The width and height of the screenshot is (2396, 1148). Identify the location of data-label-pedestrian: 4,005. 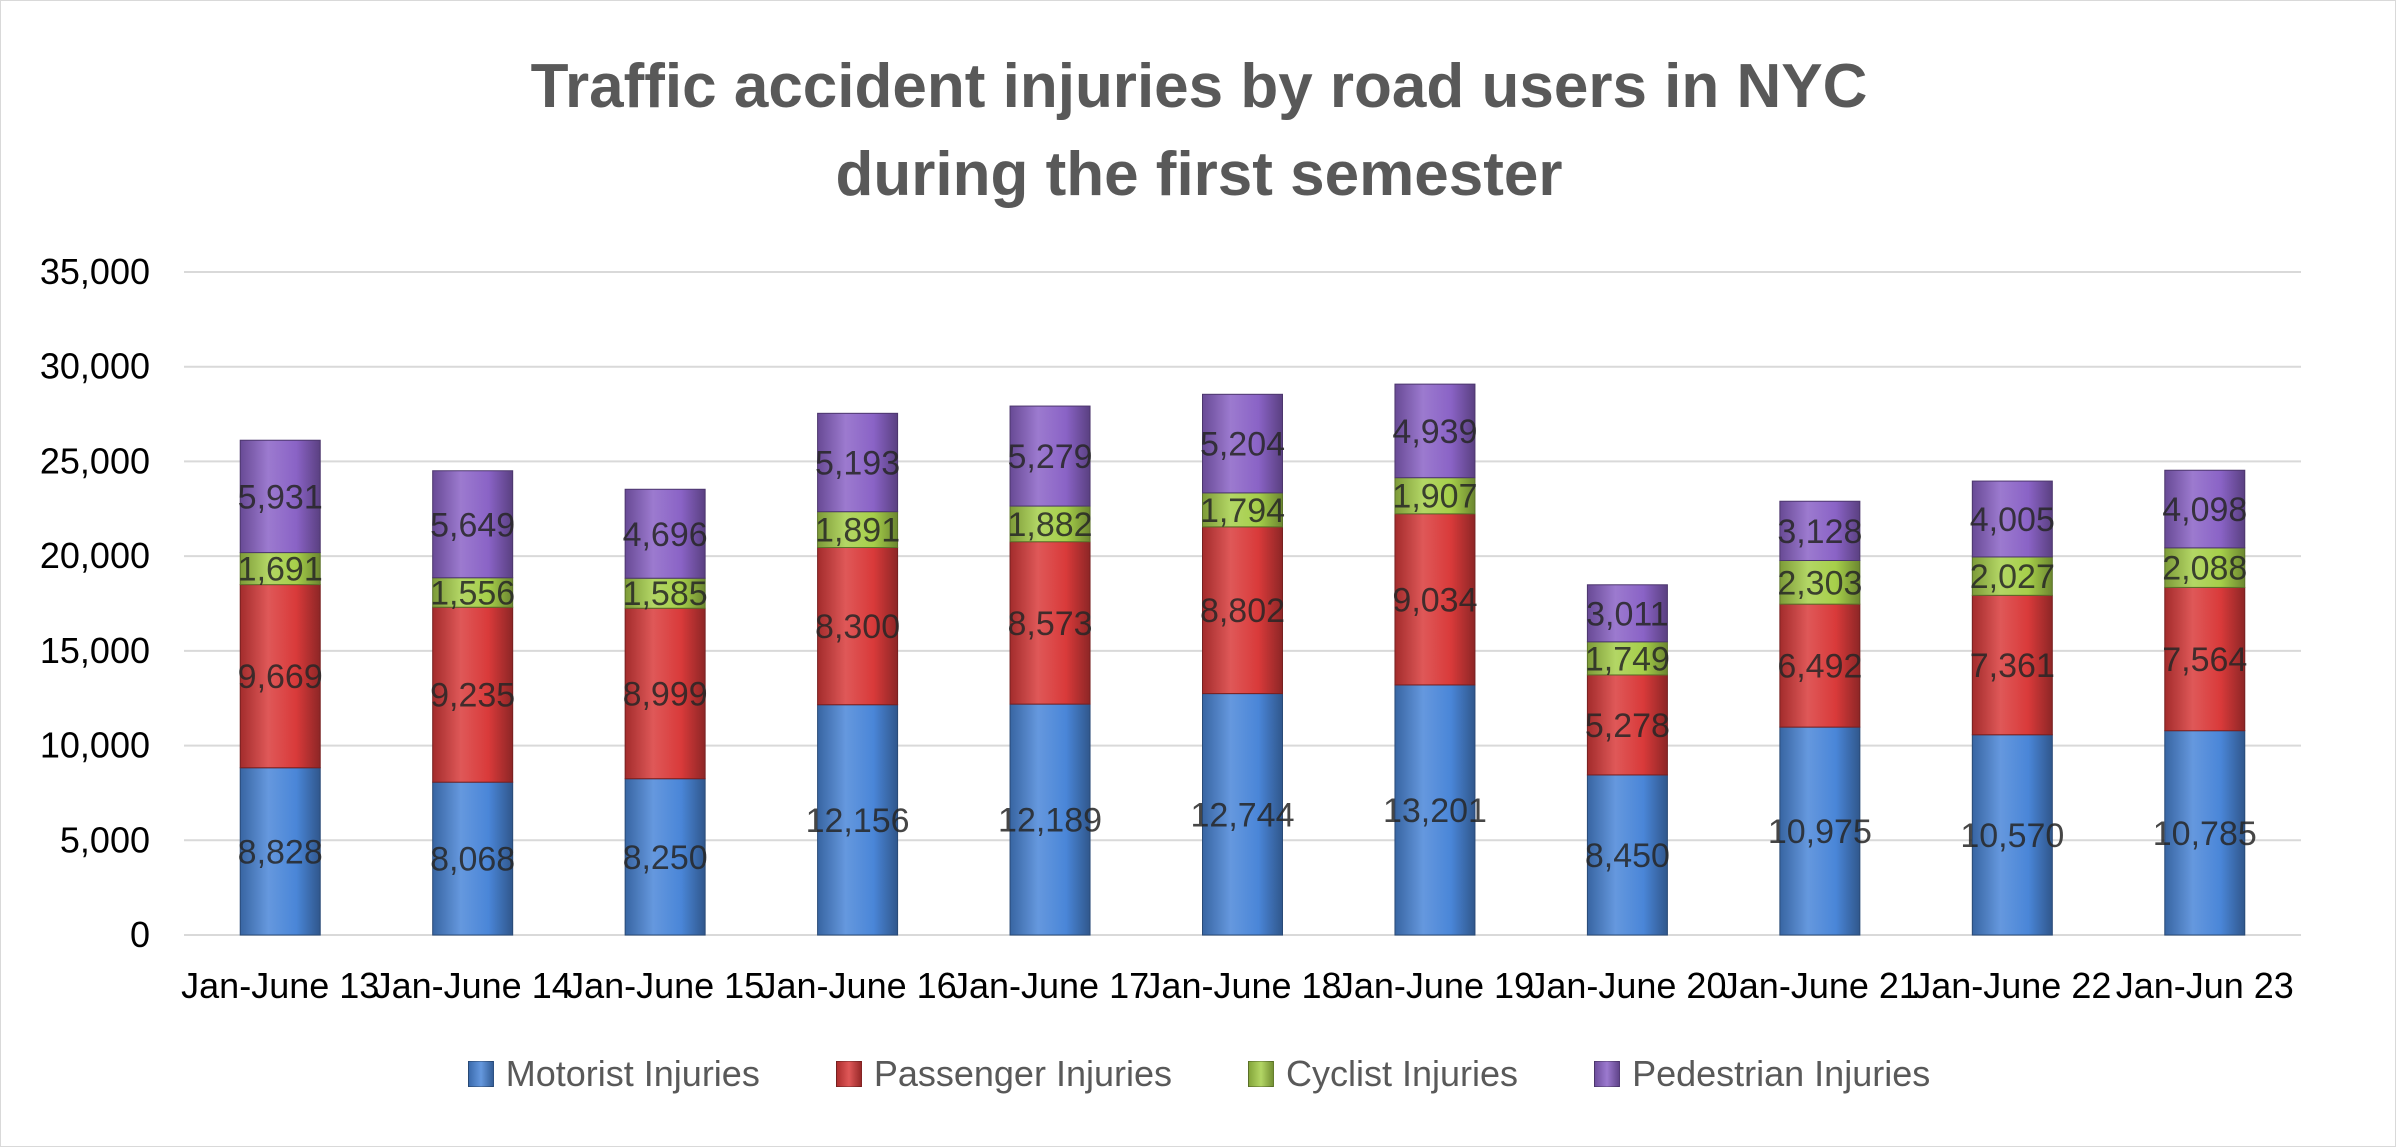
(2012, 520).